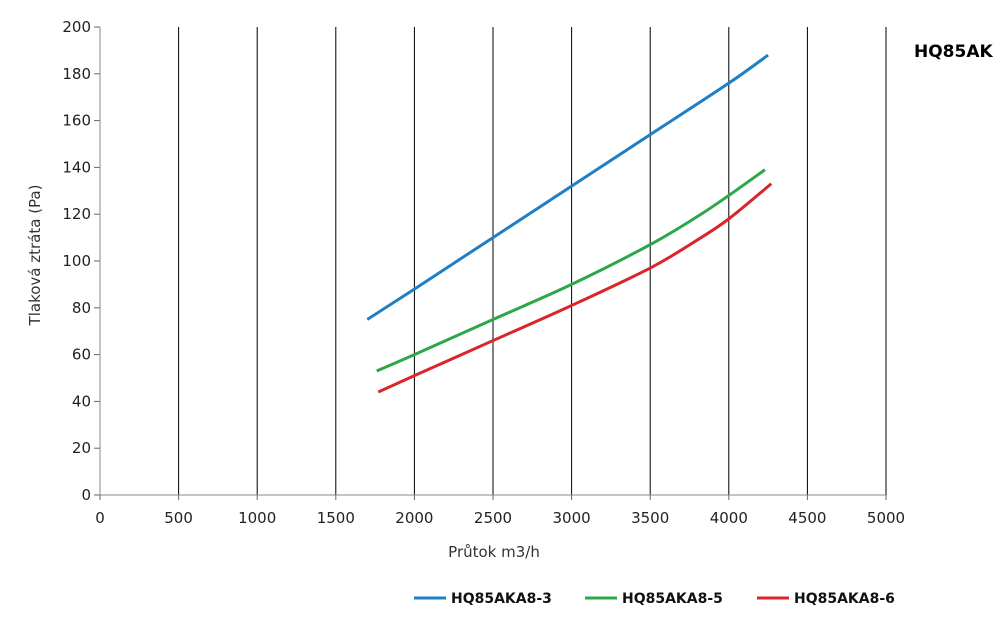 The height and width of the screenshot is (622, 1000). Describe the element at coordinates (81, 401) in the screenshot. I see `y-tick-label: 40` at that location.